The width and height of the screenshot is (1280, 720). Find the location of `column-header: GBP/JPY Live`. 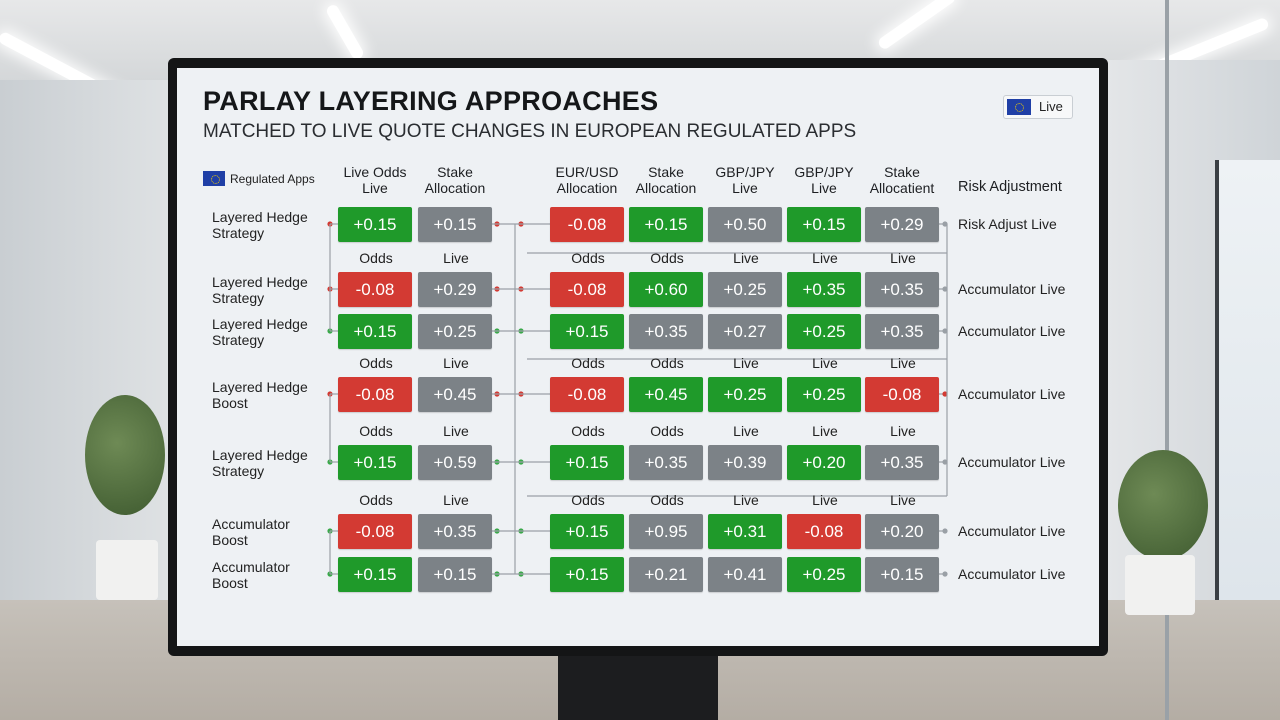

column-header: GBP/JPY Live is located at coordinates (745, 180).